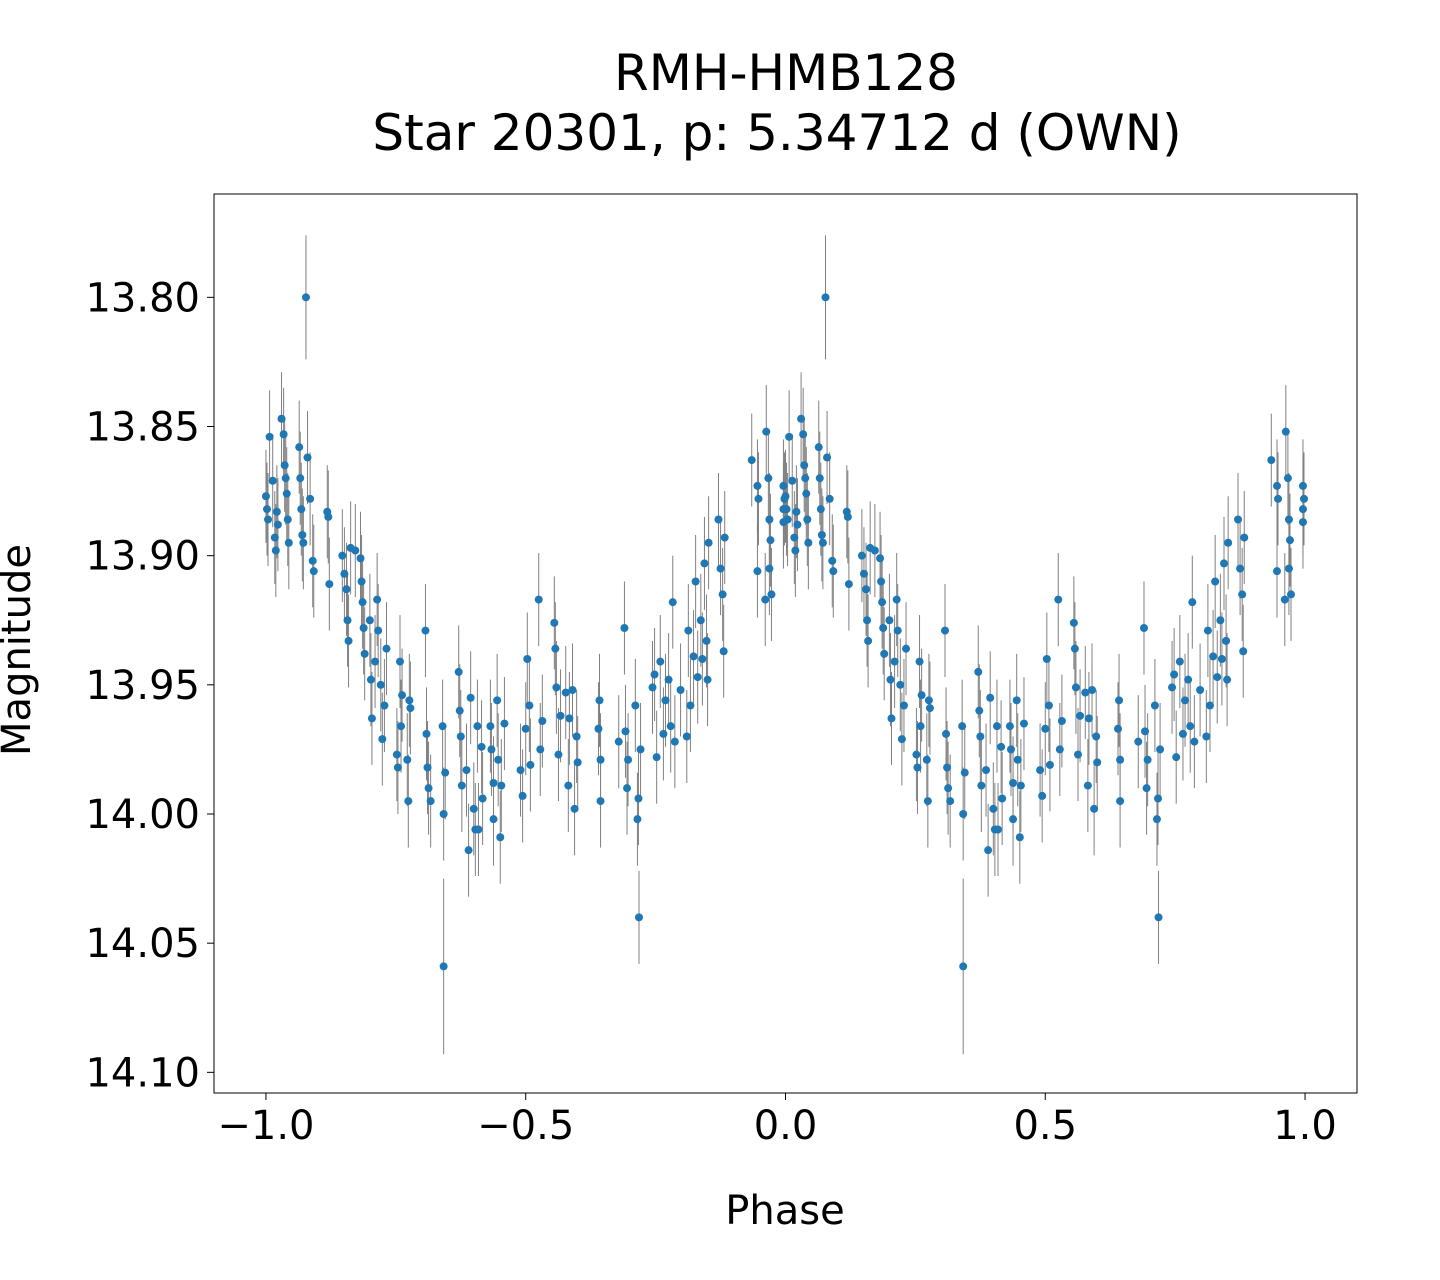 The image size is (1440, 1280). What do you see at coordinates (20, 650) in the screenshot?
I see `y-axis-label: Magnitude` at bounding box center [20, 650].